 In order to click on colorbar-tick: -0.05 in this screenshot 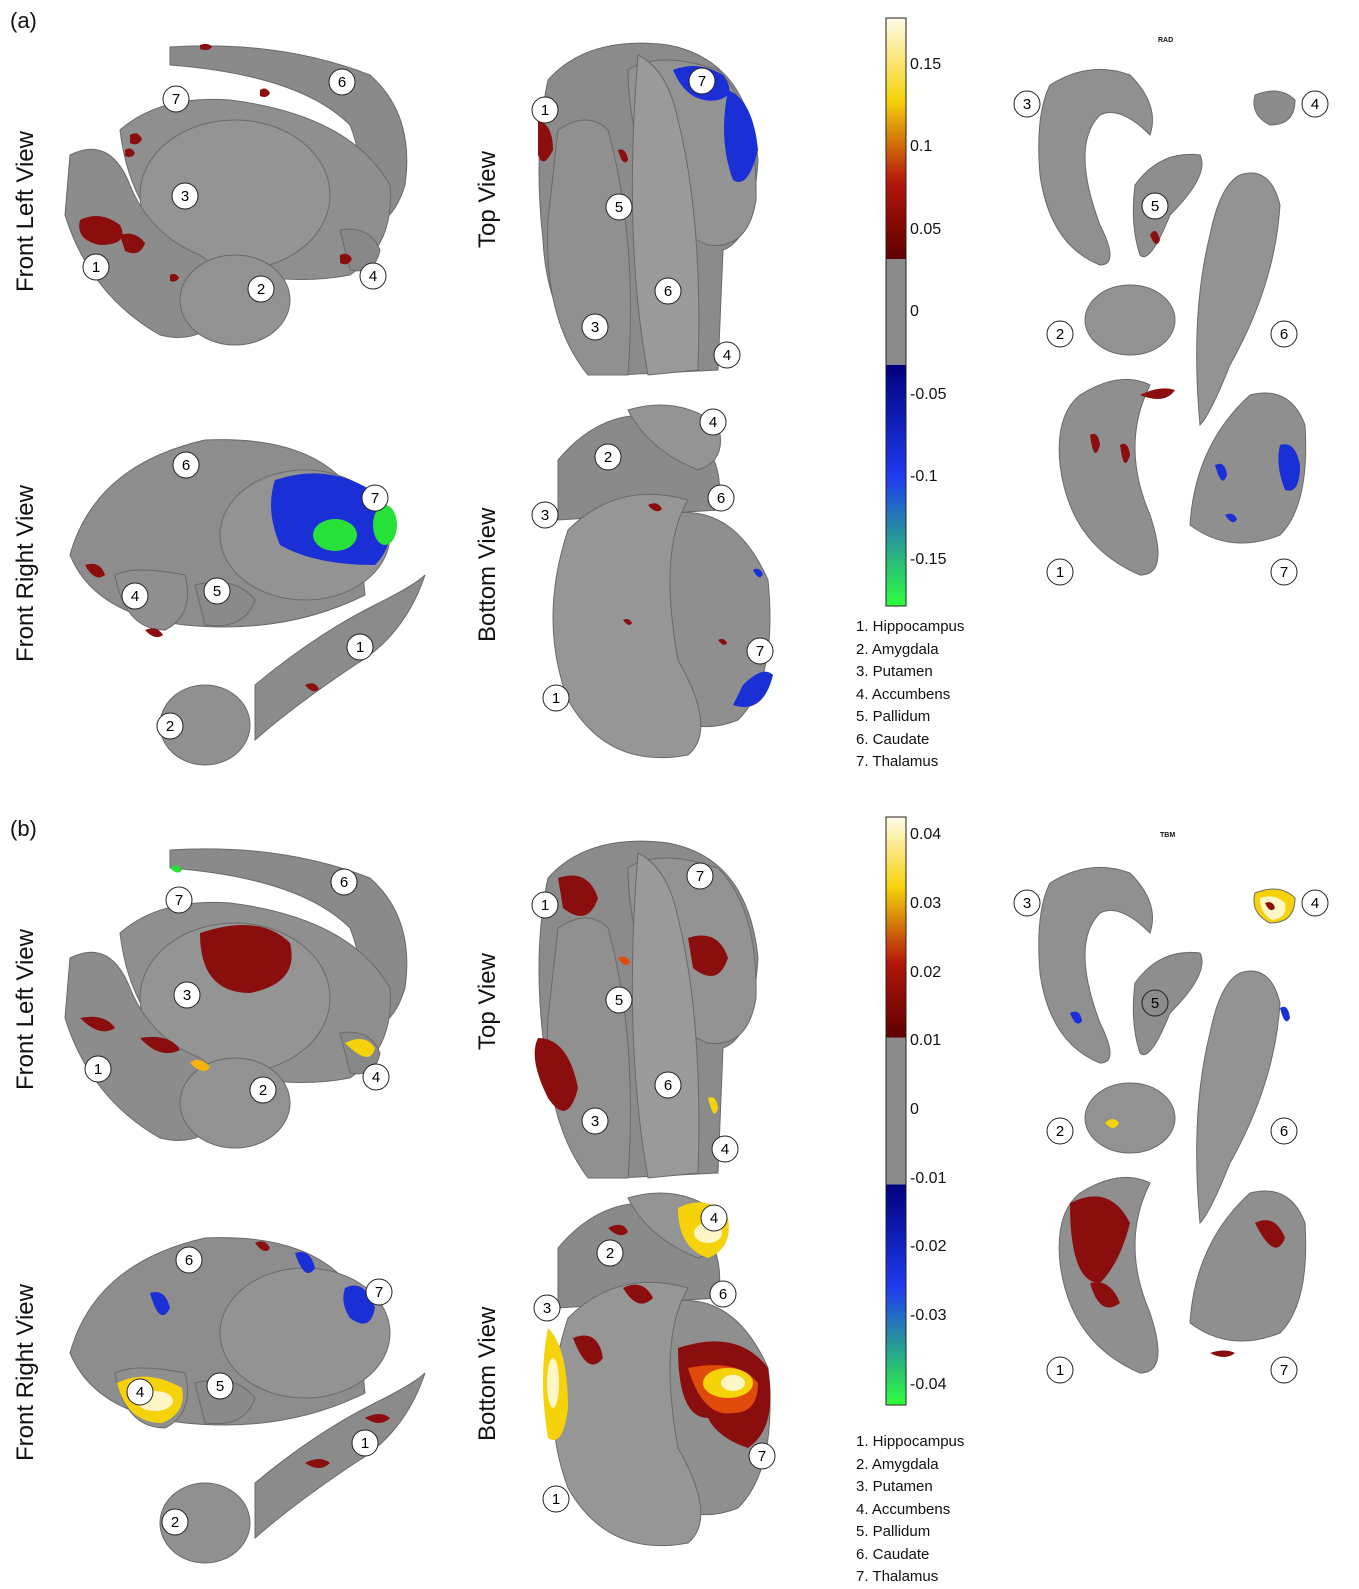, I will do `click(928, 394)`.